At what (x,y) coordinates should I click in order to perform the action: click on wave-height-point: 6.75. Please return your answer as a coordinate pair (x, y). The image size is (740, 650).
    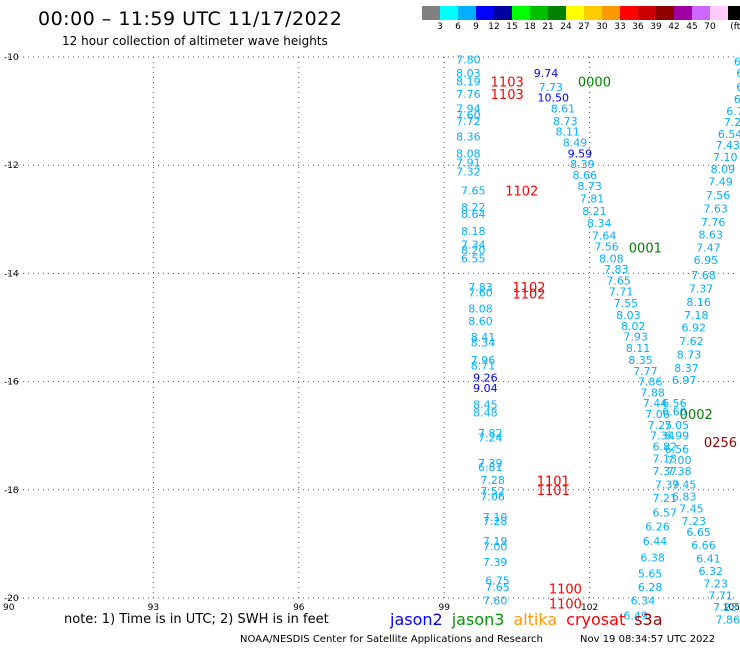
    Looking at the image, I should click on (497, 581).